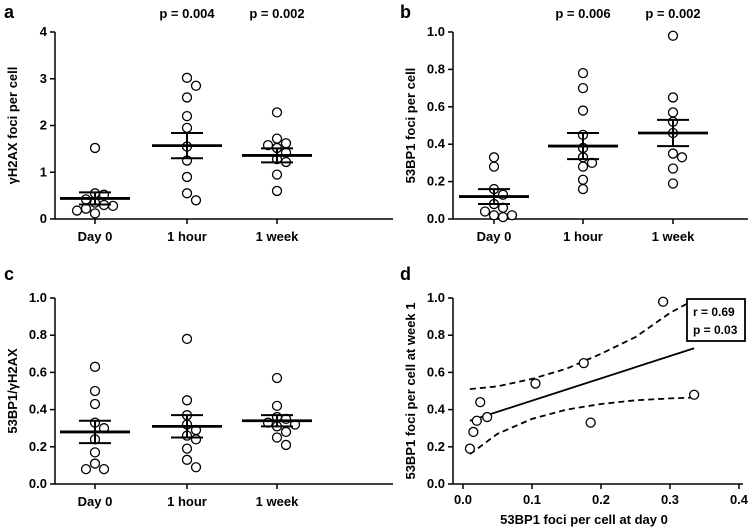  I want to click on p-value-label: p = 0.004, so click(187, 13).